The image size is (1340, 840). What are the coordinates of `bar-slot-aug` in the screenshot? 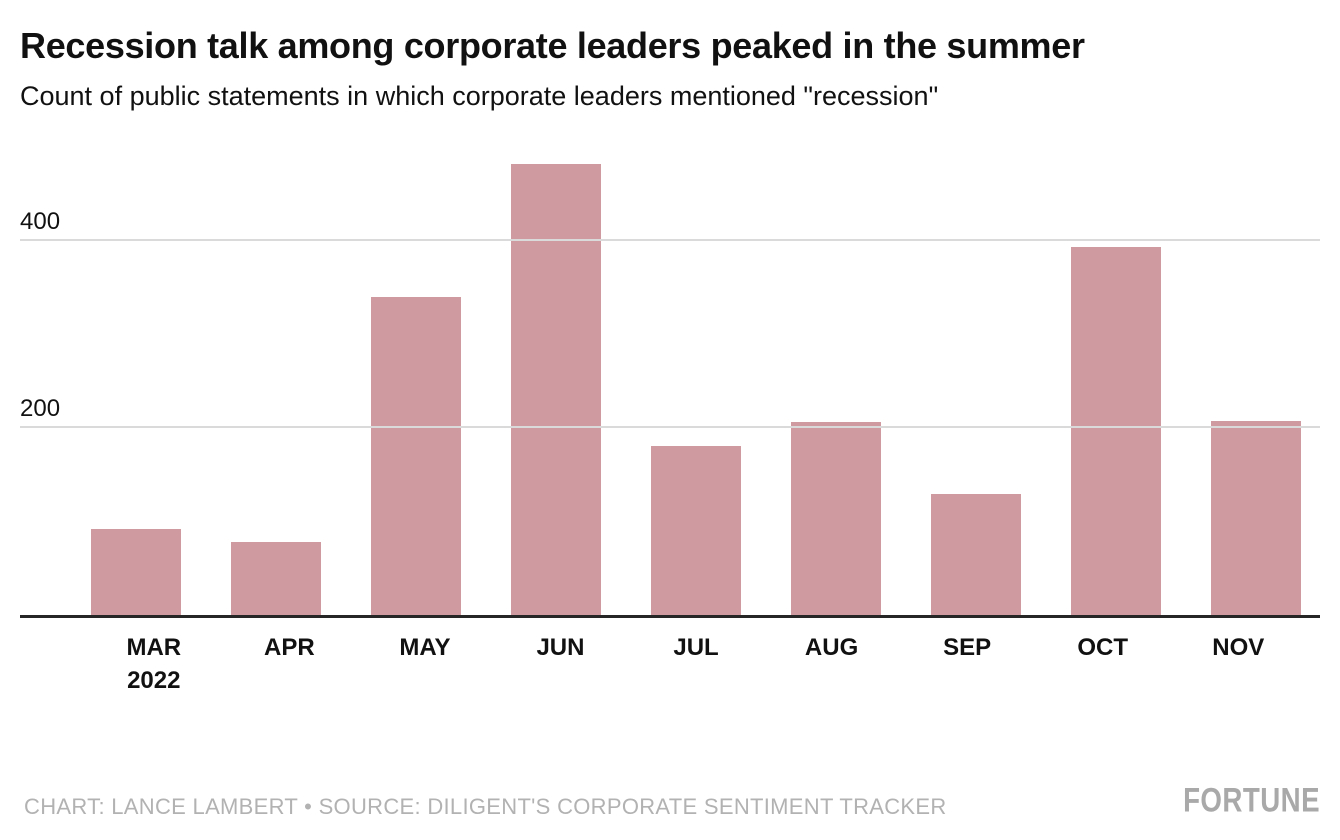 It's located at (836, 371).